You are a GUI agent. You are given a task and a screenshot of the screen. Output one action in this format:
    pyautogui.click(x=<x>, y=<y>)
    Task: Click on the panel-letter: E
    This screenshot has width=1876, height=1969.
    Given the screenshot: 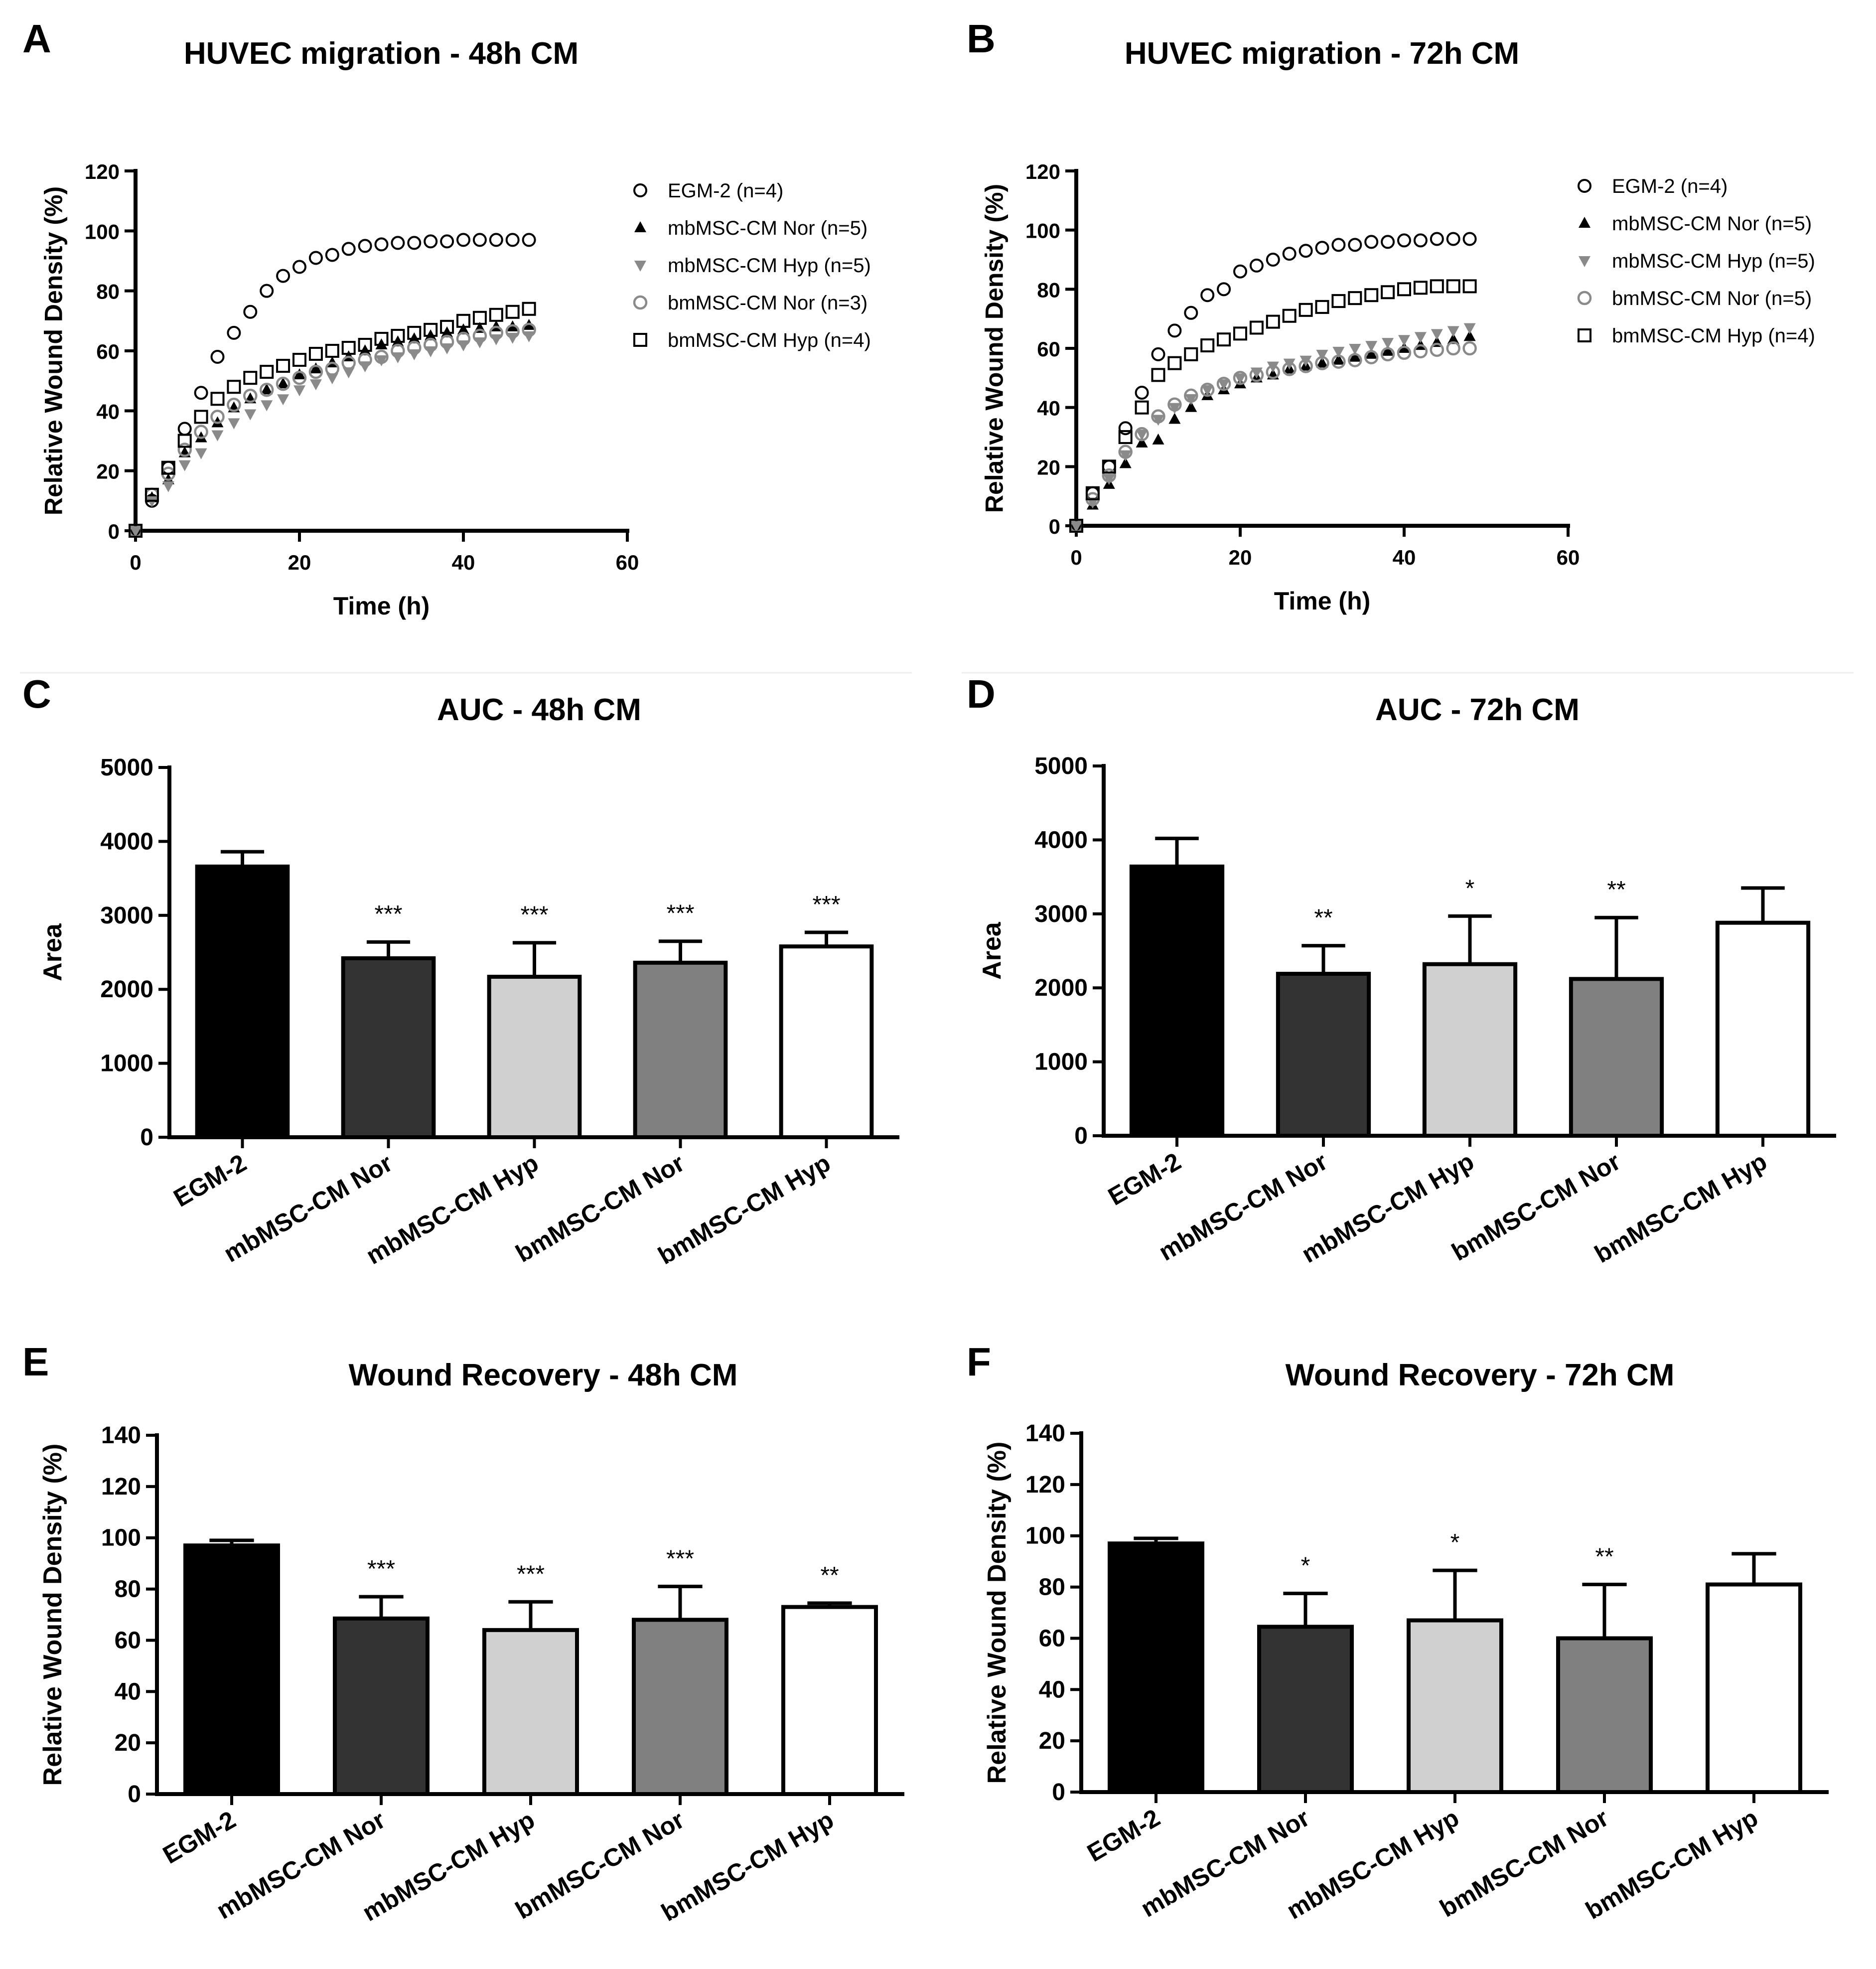 What is the action you would take?
    pyautogui.click(x=35, y=1362)
    